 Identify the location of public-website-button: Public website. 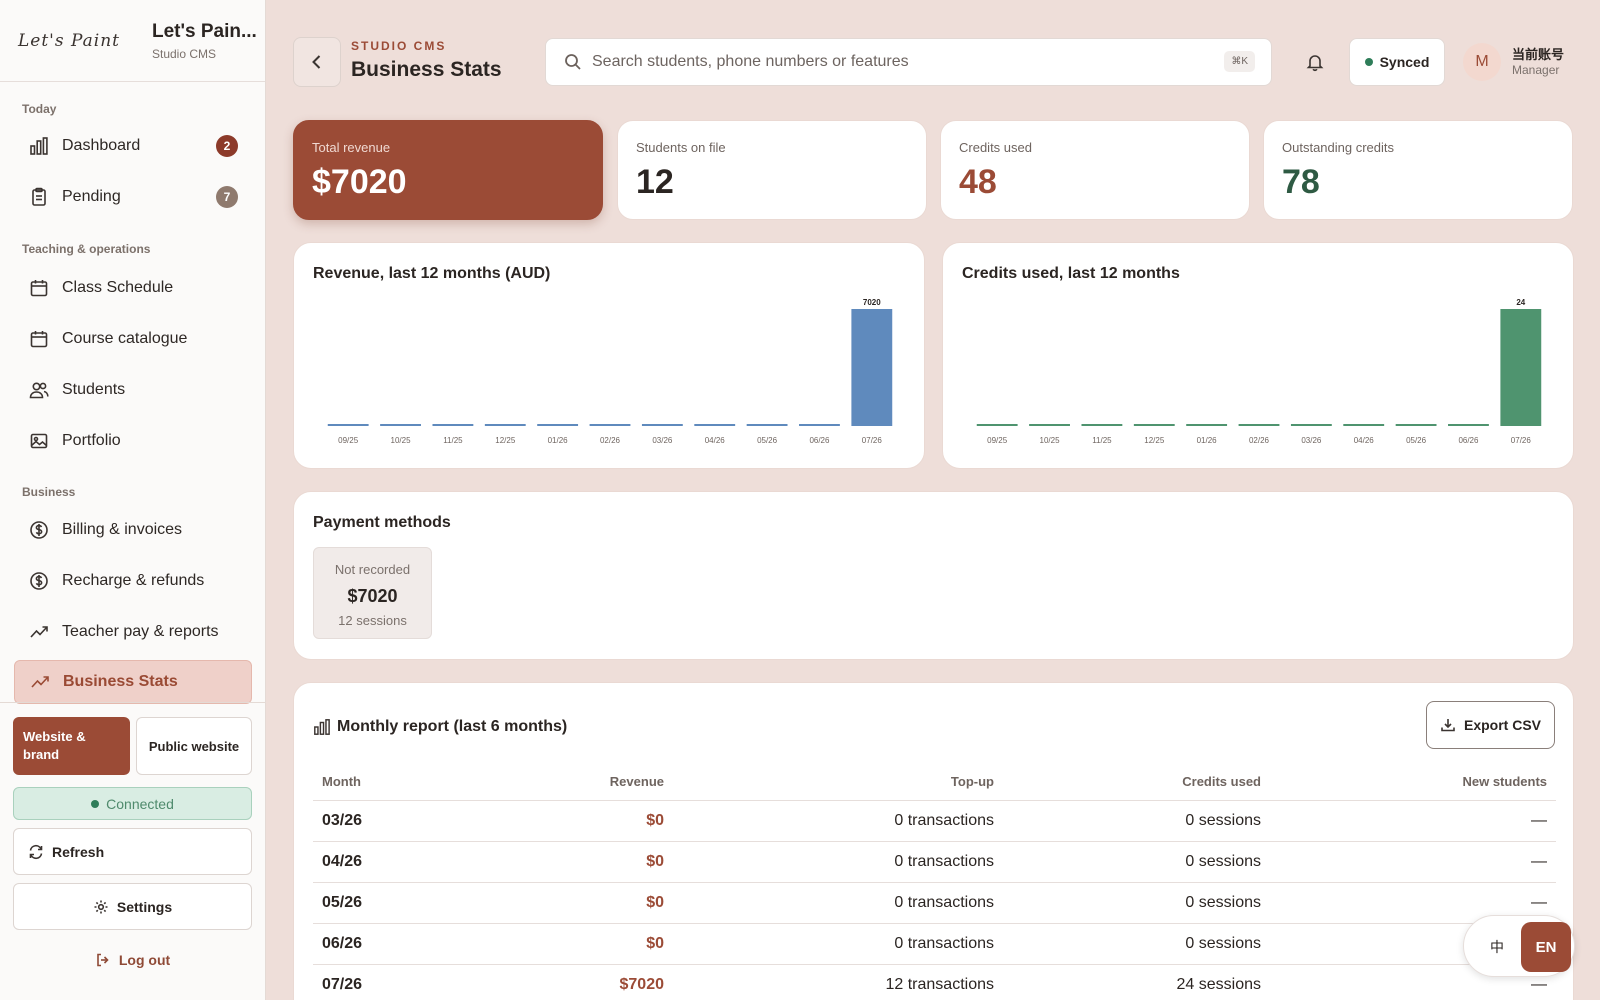
(194, 746).